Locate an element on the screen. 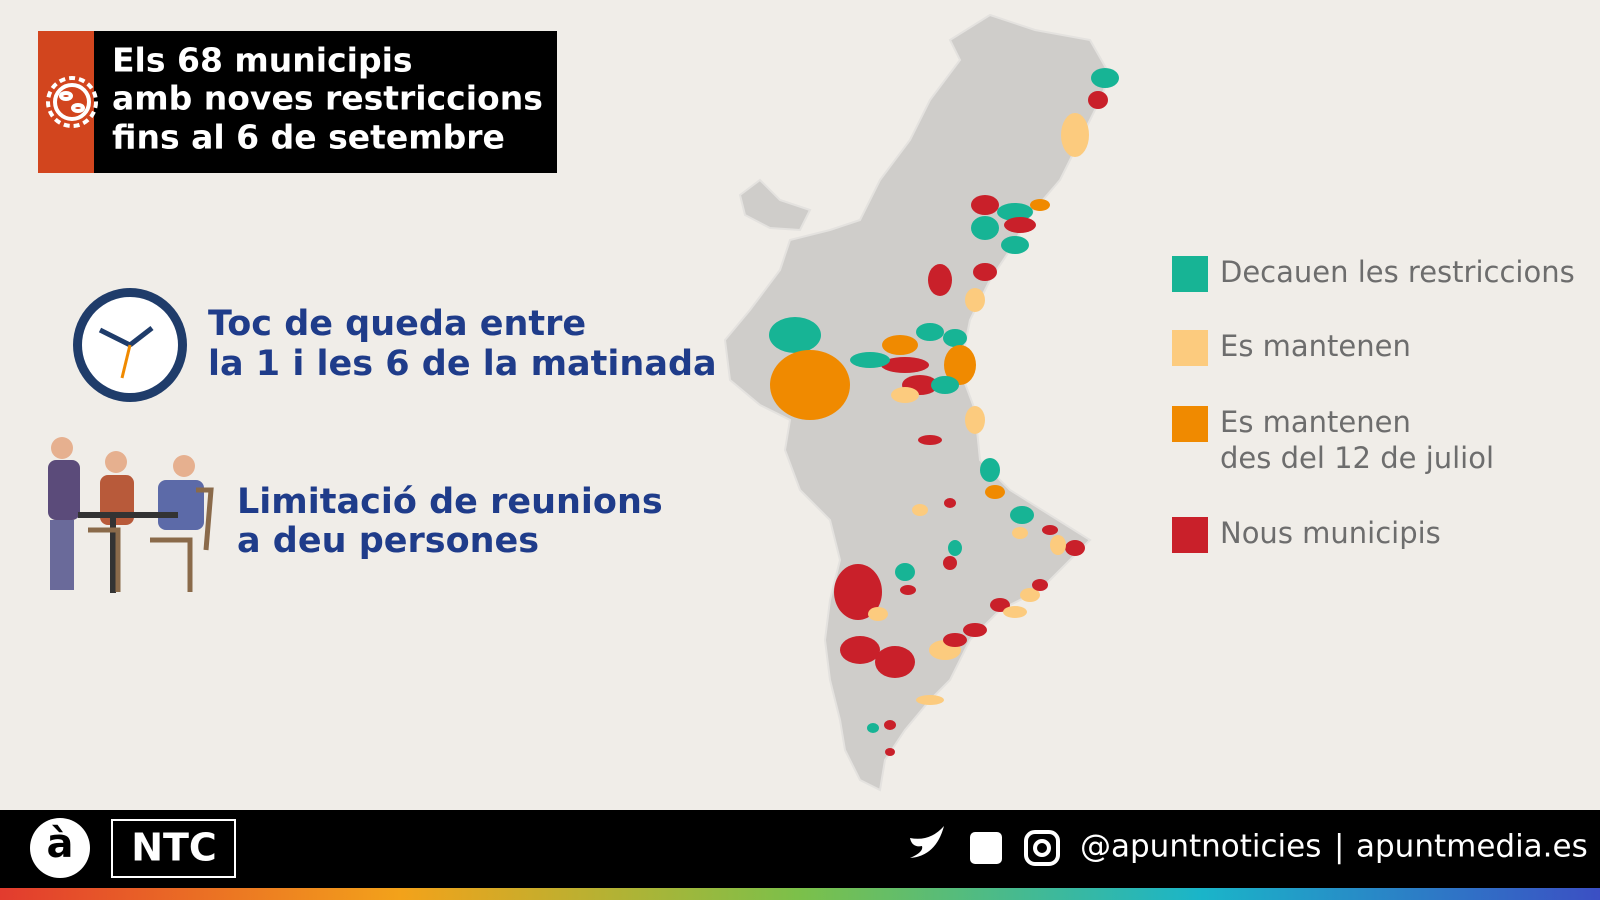 The width and height of the screenshot is (1600, 900). virus-icon is located at coordinates (72, 102).